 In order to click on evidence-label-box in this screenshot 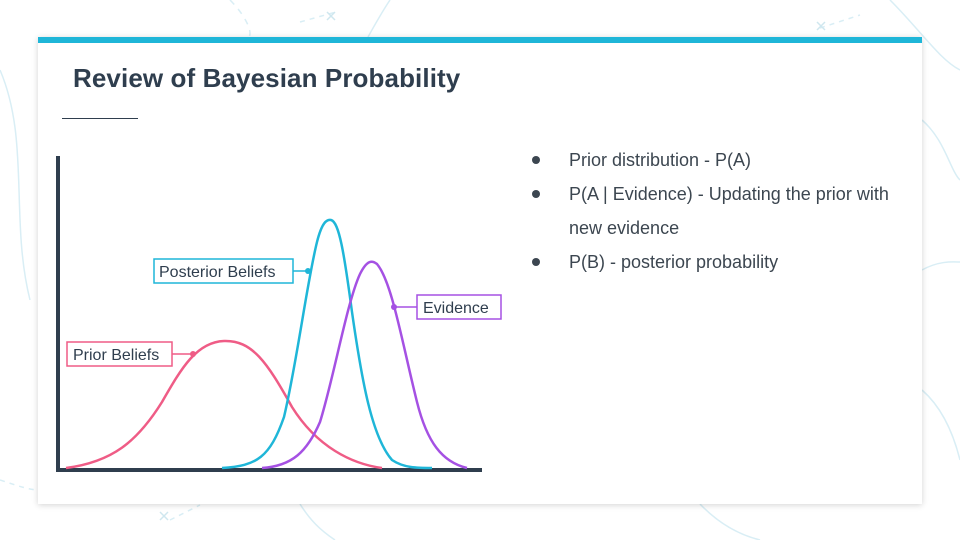, I will do `click(459, 307)`.